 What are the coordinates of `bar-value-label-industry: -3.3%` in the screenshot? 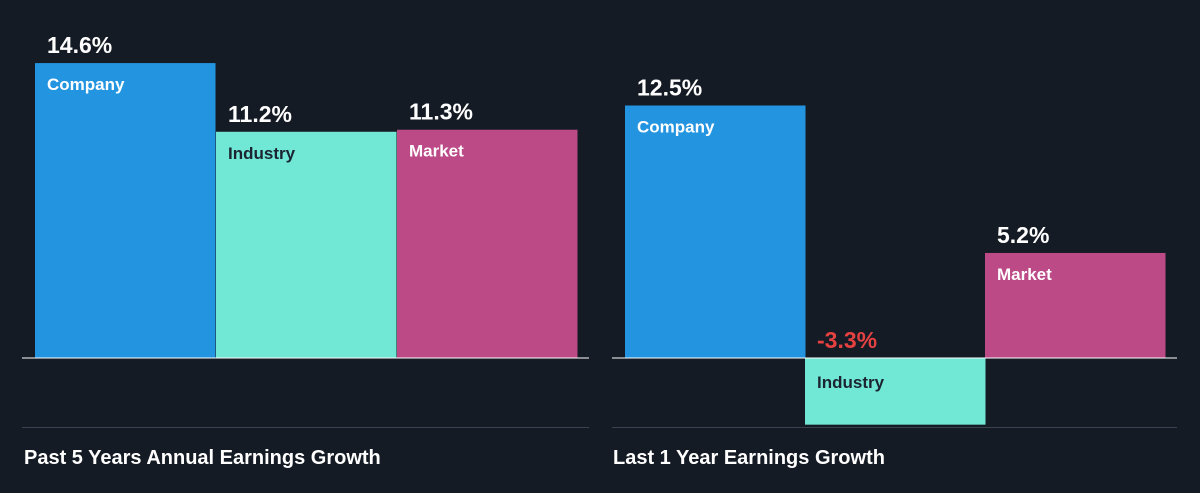 It's located at (847, 340).